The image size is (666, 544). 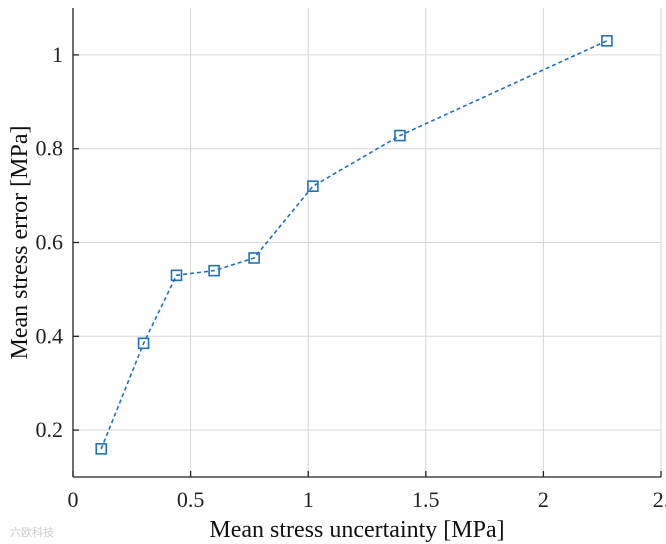 I want to click on y-tick-label: 0.2, so click(x=50, y=429).